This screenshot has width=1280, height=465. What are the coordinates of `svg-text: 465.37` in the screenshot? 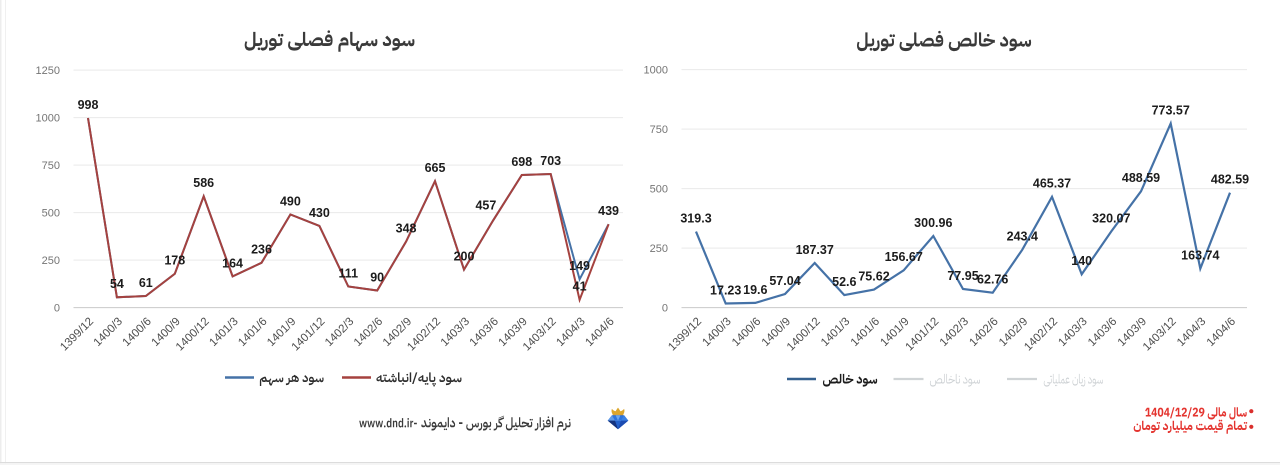 It's located at (1052, 184).